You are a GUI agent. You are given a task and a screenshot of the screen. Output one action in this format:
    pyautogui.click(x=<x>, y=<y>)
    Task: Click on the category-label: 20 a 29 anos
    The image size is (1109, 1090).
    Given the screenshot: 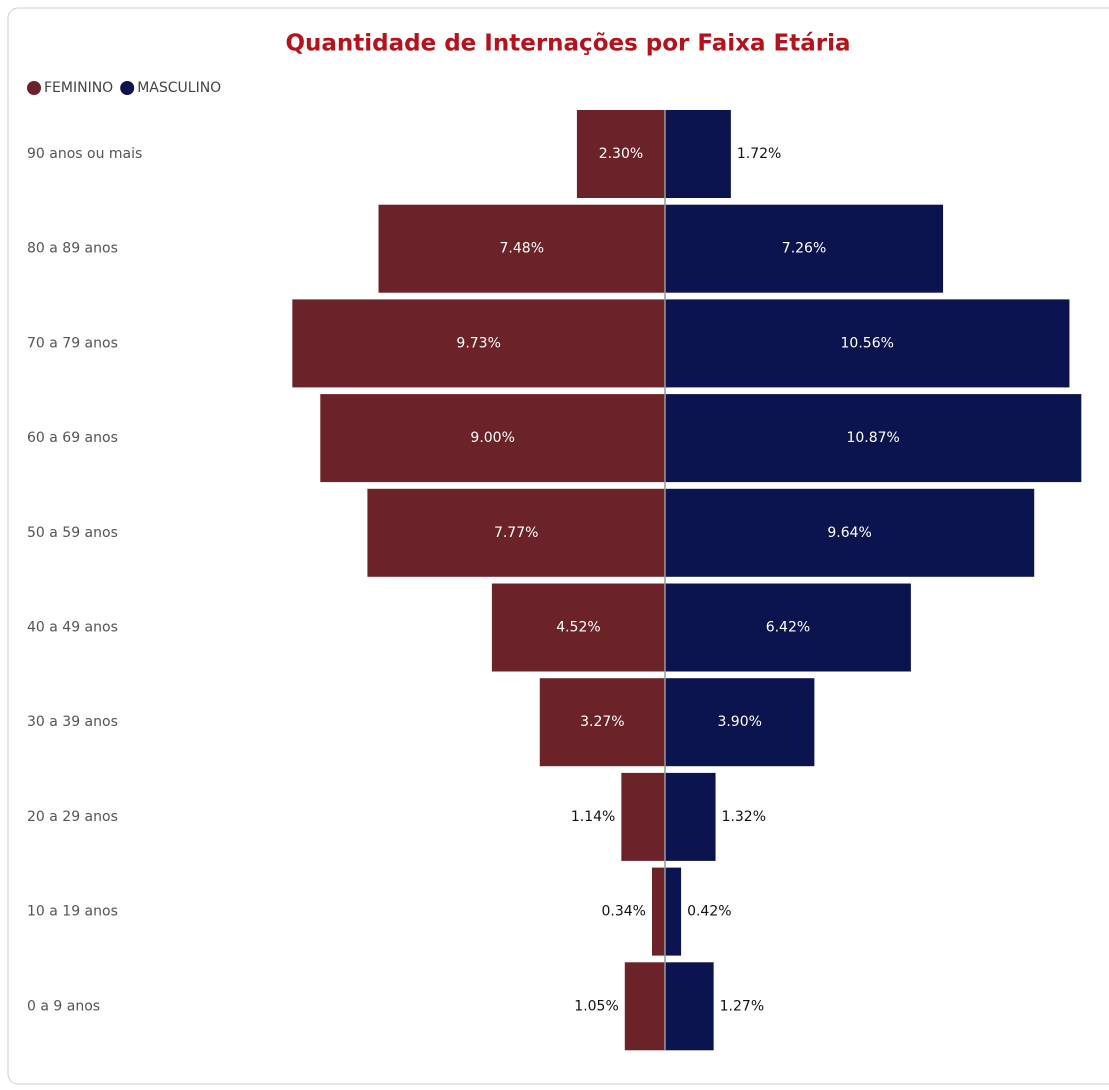 What is the action you would take?
    pyautogui.click(x=72, y=817)
    